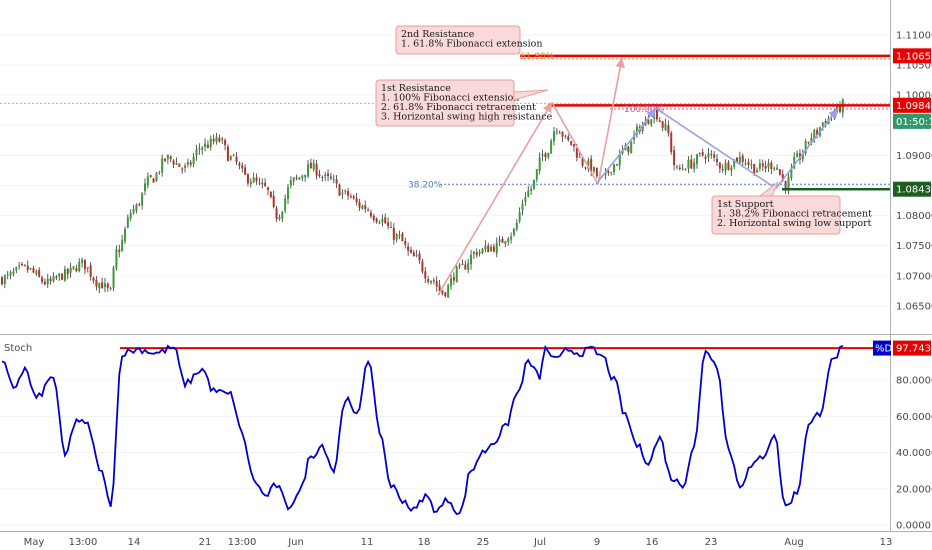  I want to click on 1st-support-note-line: 2. Horizontal swing low support, so click(794, 223).